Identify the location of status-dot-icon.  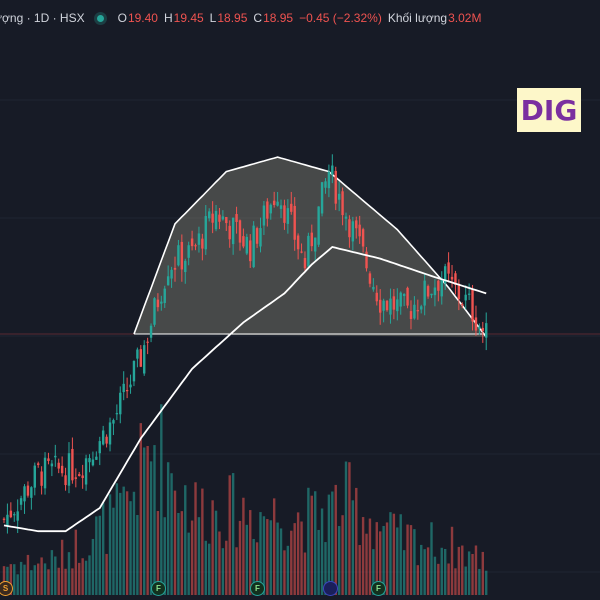
(100, 18).